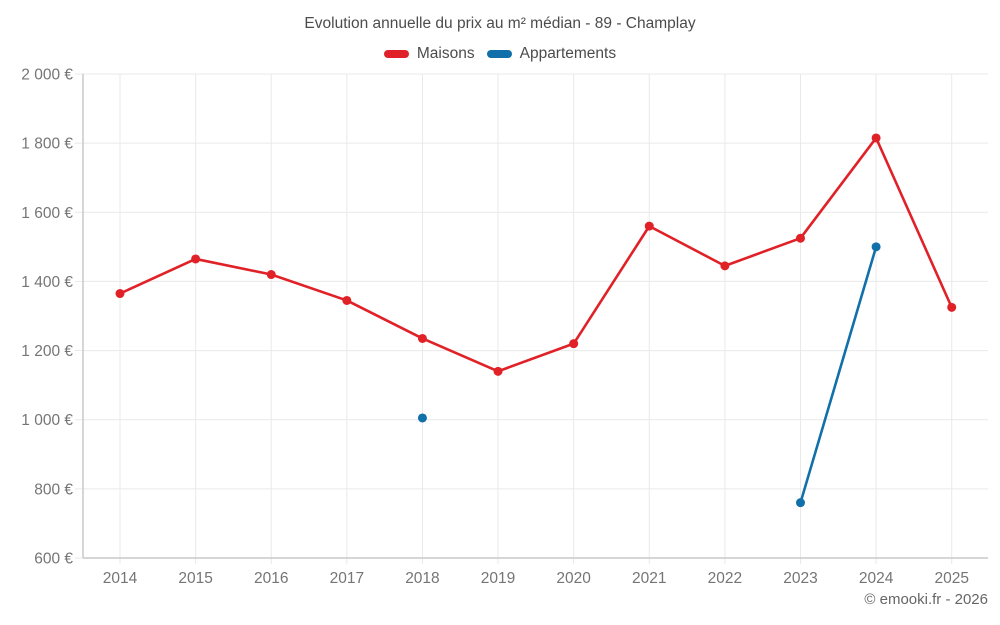  I want to click on legend-item-appartements: Appartements, so click(551, 54).